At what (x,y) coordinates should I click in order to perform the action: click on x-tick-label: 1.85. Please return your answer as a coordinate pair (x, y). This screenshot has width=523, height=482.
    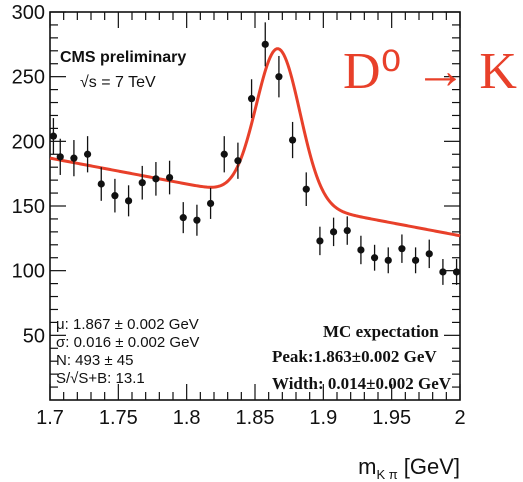
    Looking at the image, I should click on (255, 418).